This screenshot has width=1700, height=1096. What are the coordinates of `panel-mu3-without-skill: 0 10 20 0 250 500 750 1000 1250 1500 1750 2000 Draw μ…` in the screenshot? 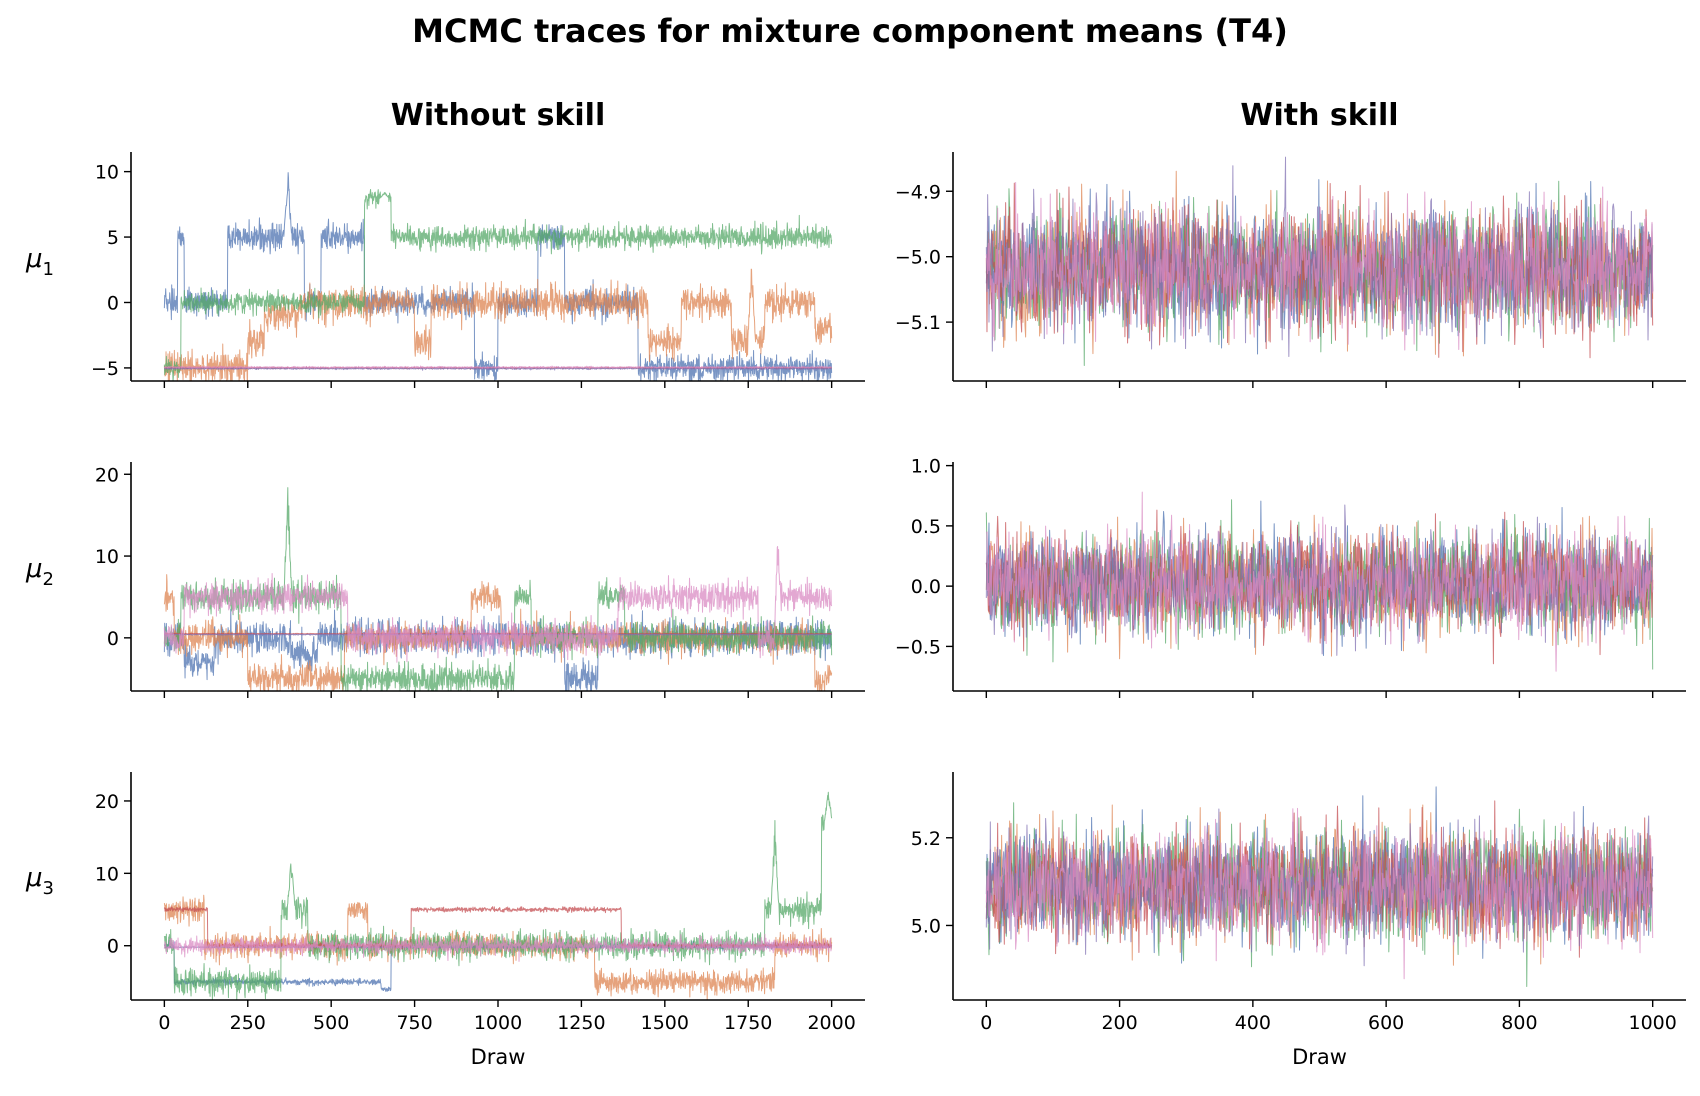 It's located at (445, 920).